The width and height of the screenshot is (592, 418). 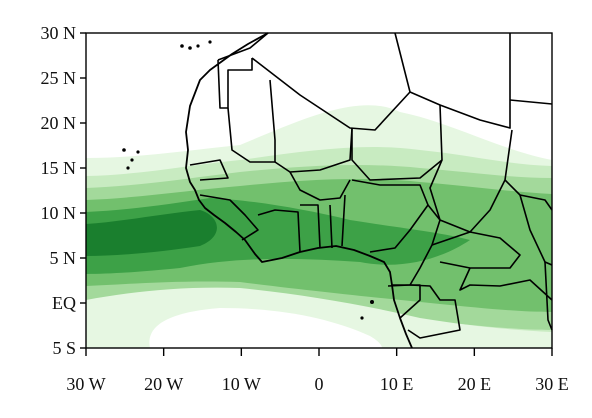 What do you see at coordinates (548, 296) in the screenshot?
I see `border-ethiopia` at bounding box center [548, 296].